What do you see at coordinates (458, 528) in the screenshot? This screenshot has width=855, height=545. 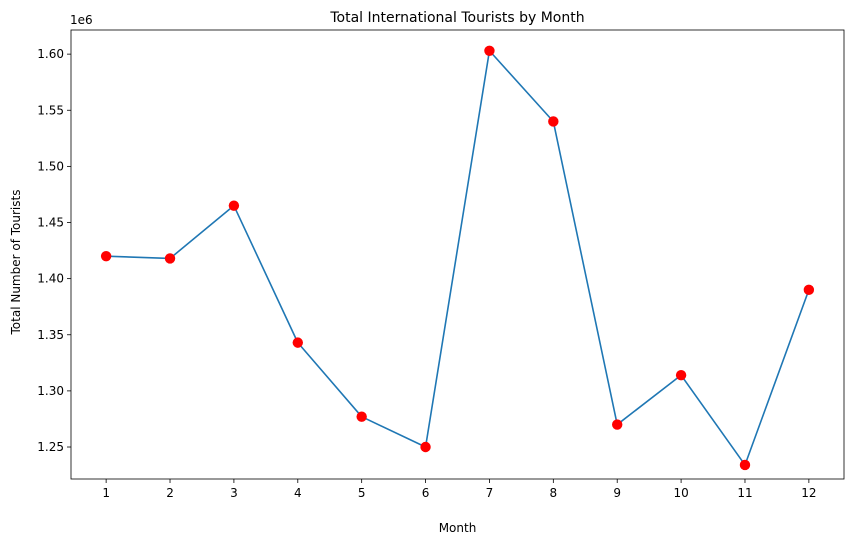 I see `x-axis-label: Month` at bounding box center [458, 528].